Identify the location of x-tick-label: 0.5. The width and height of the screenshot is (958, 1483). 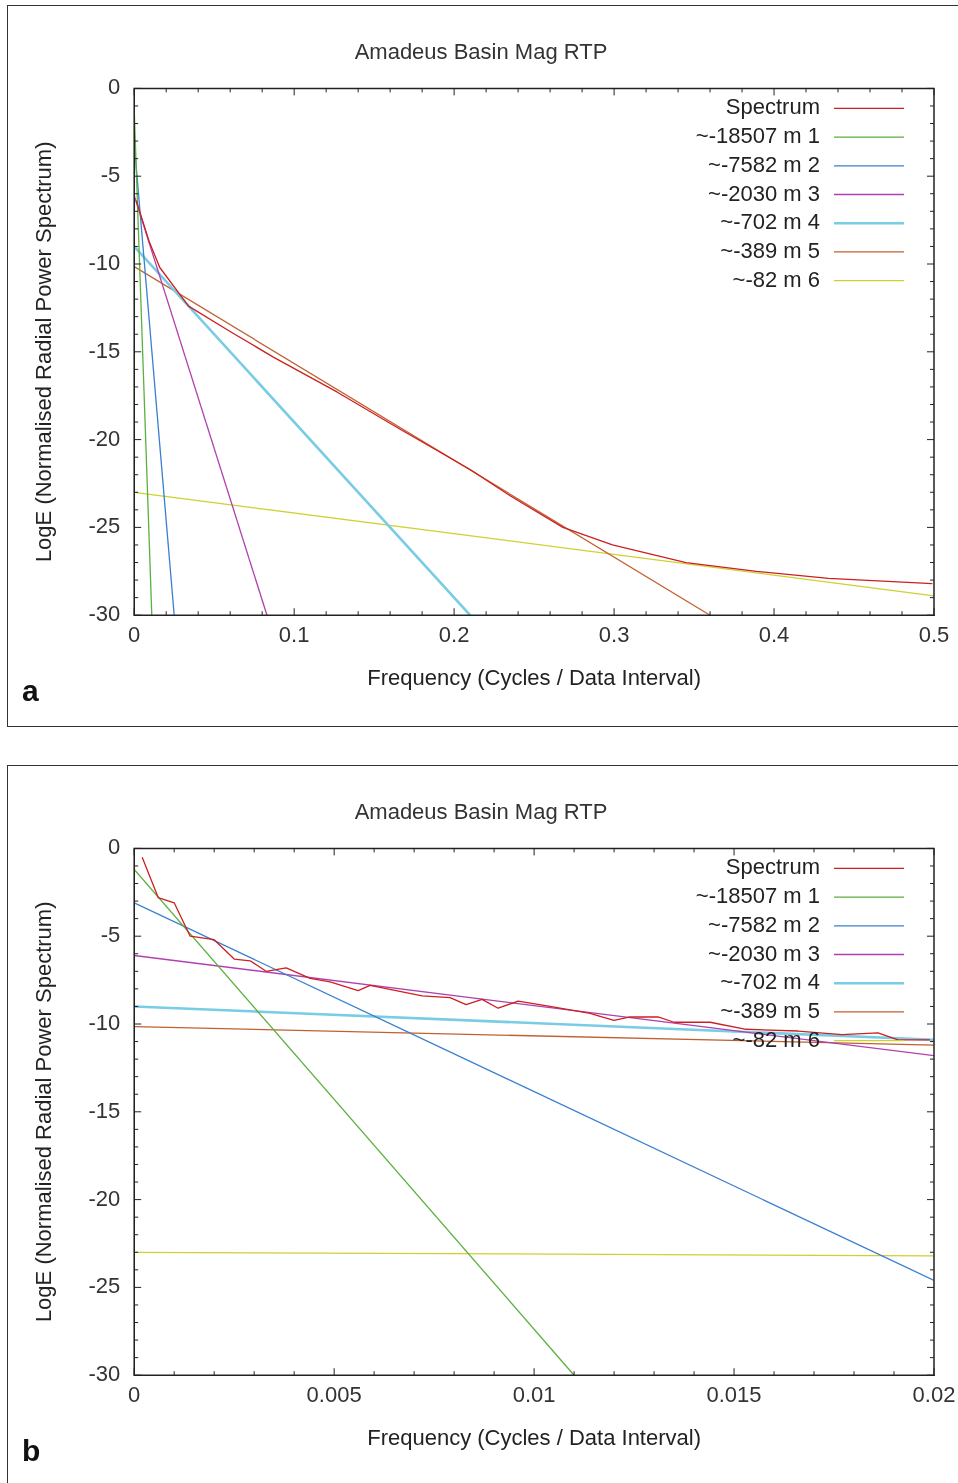
(934, 635).